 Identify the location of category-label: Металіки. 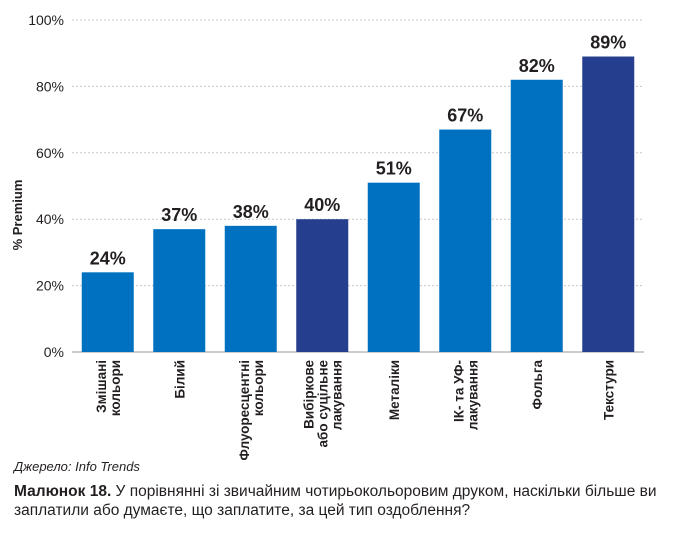
(394, 390).